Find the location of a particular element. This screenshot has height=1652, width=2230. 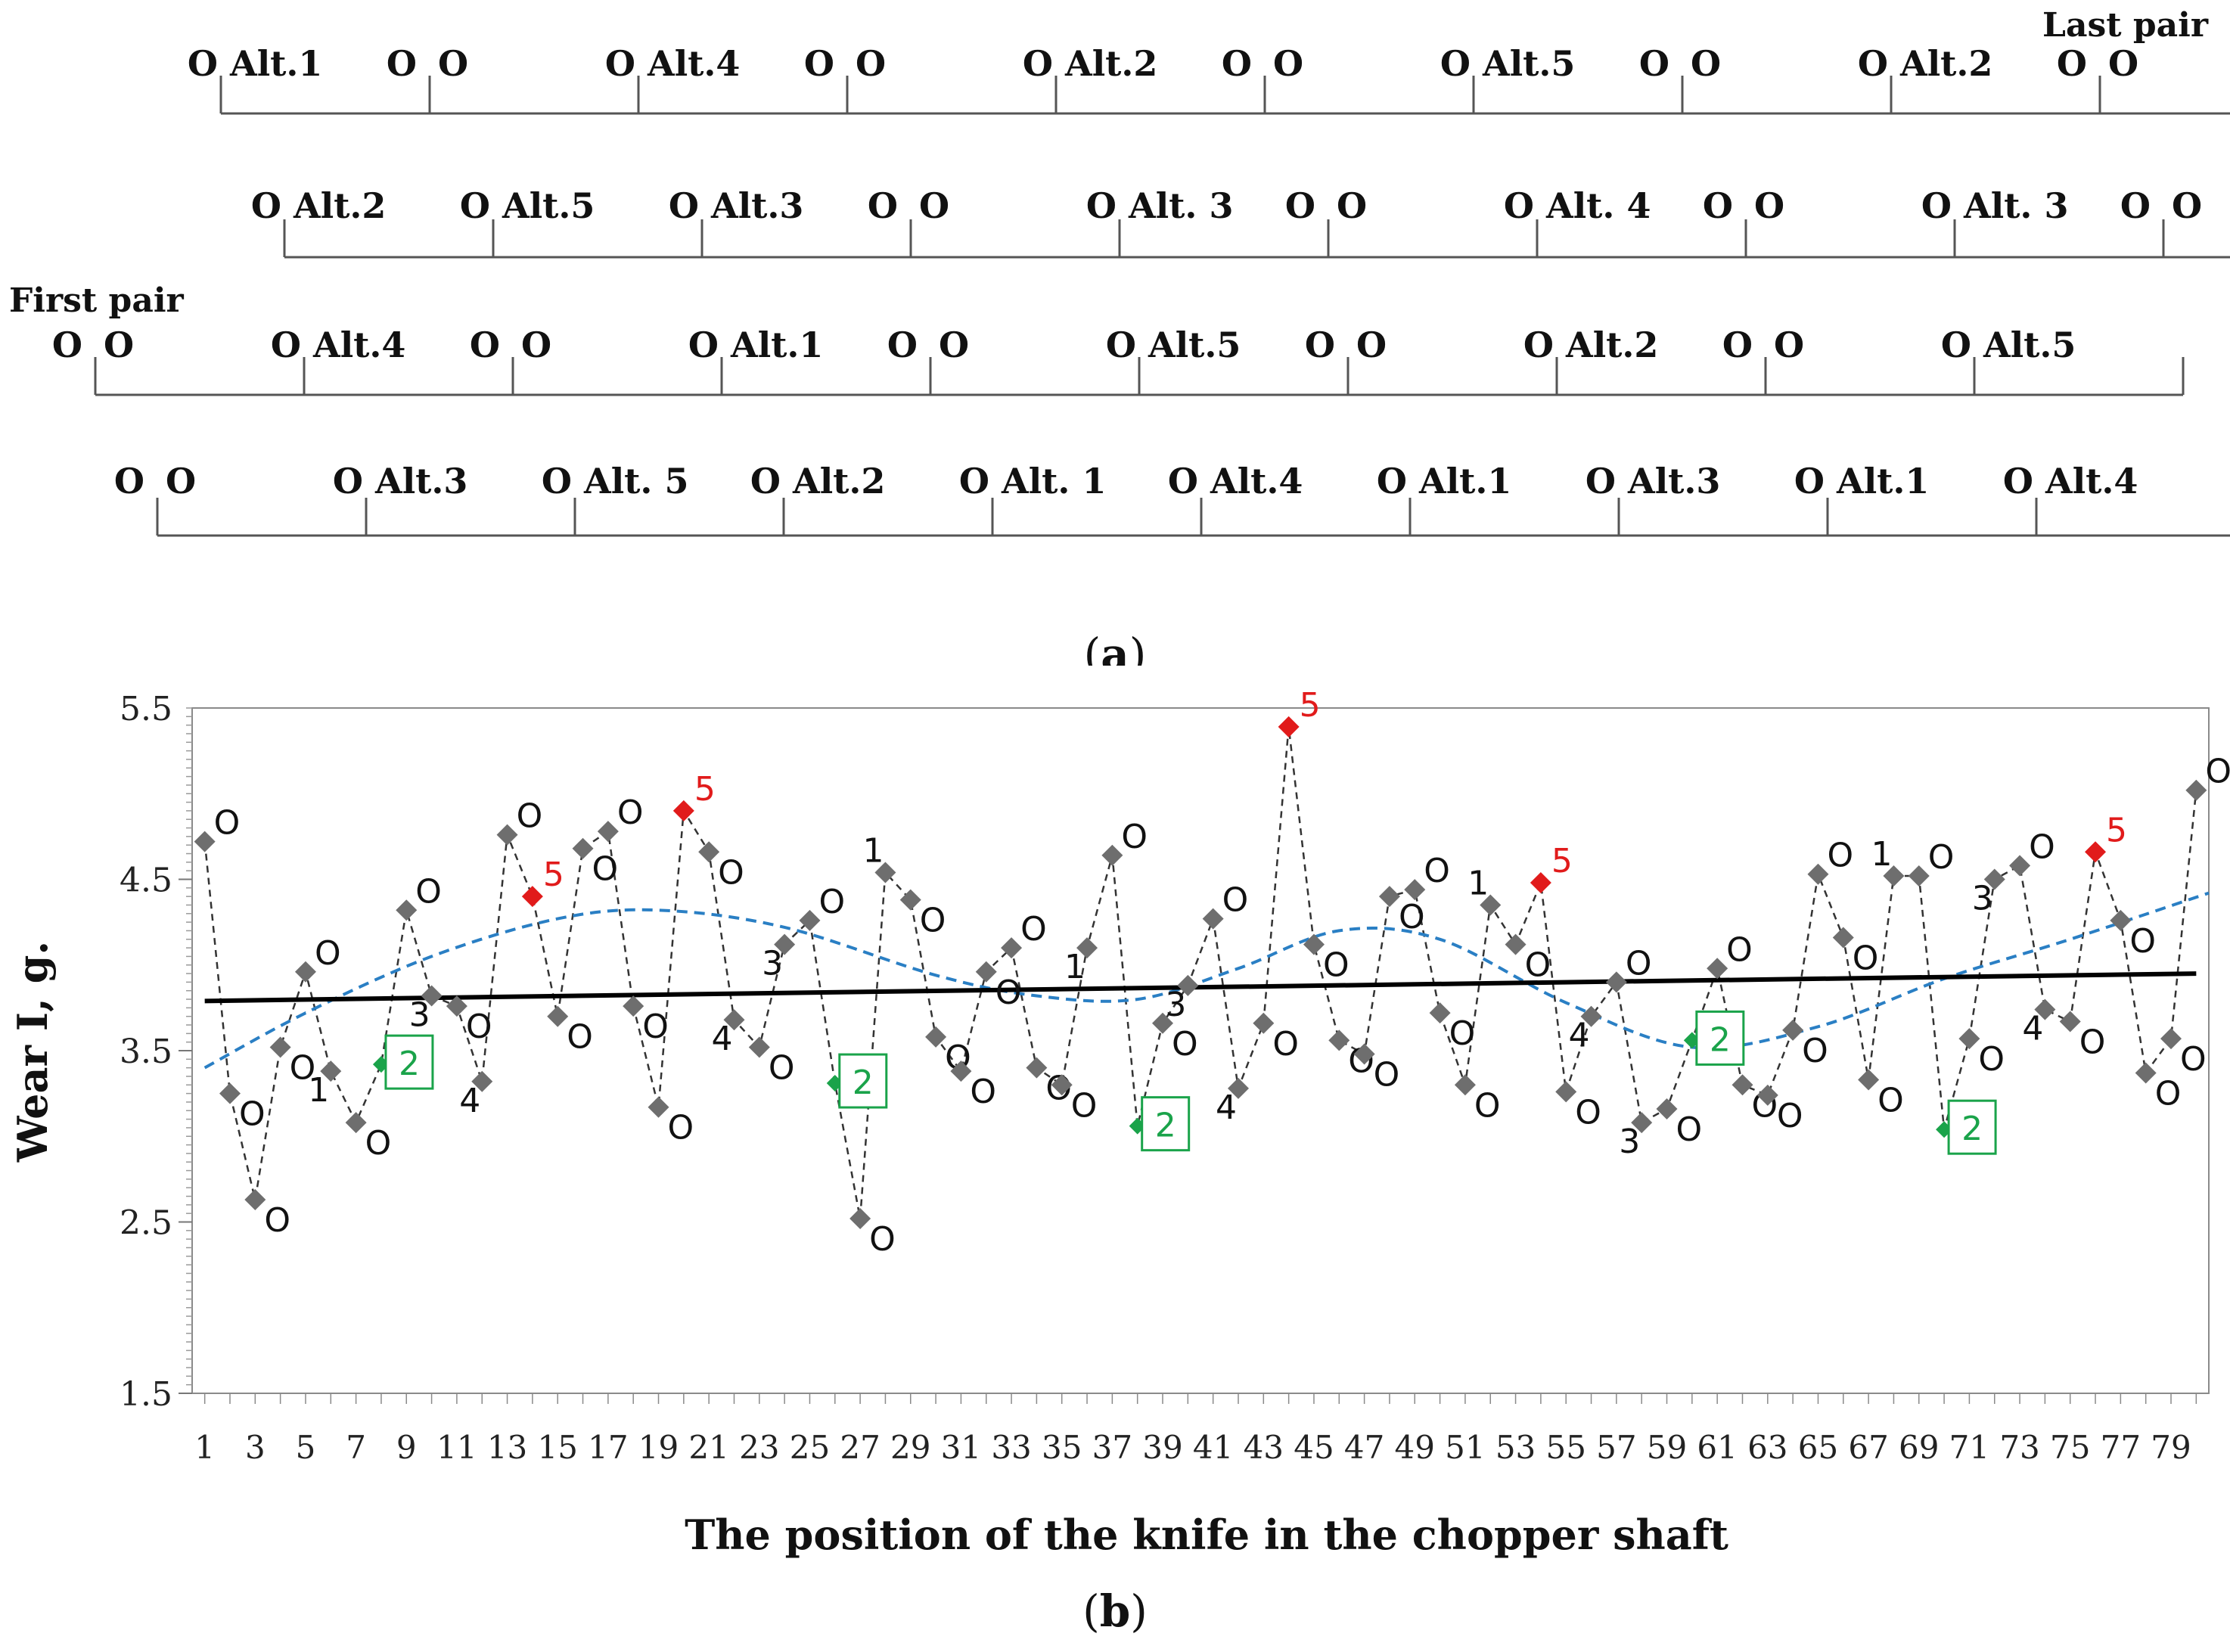

x-tick-label: 27 is located at coordinates (860, 1447).